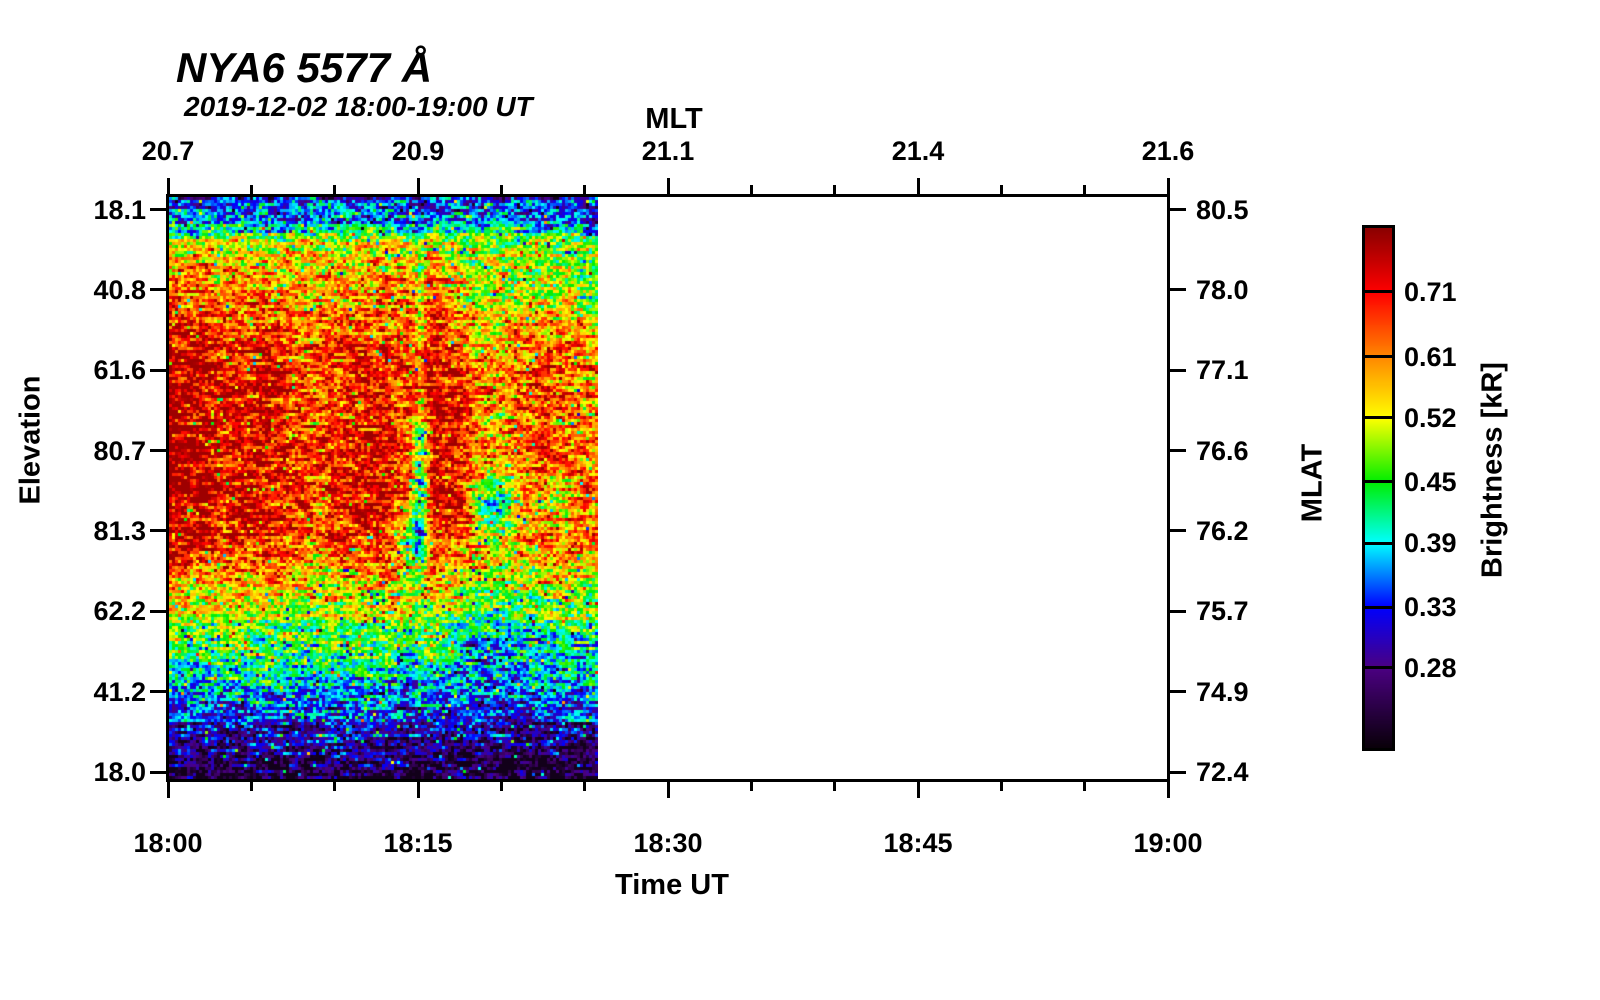  I want to click on right-axis-tick-label: 76.2, so click(1222, 530).